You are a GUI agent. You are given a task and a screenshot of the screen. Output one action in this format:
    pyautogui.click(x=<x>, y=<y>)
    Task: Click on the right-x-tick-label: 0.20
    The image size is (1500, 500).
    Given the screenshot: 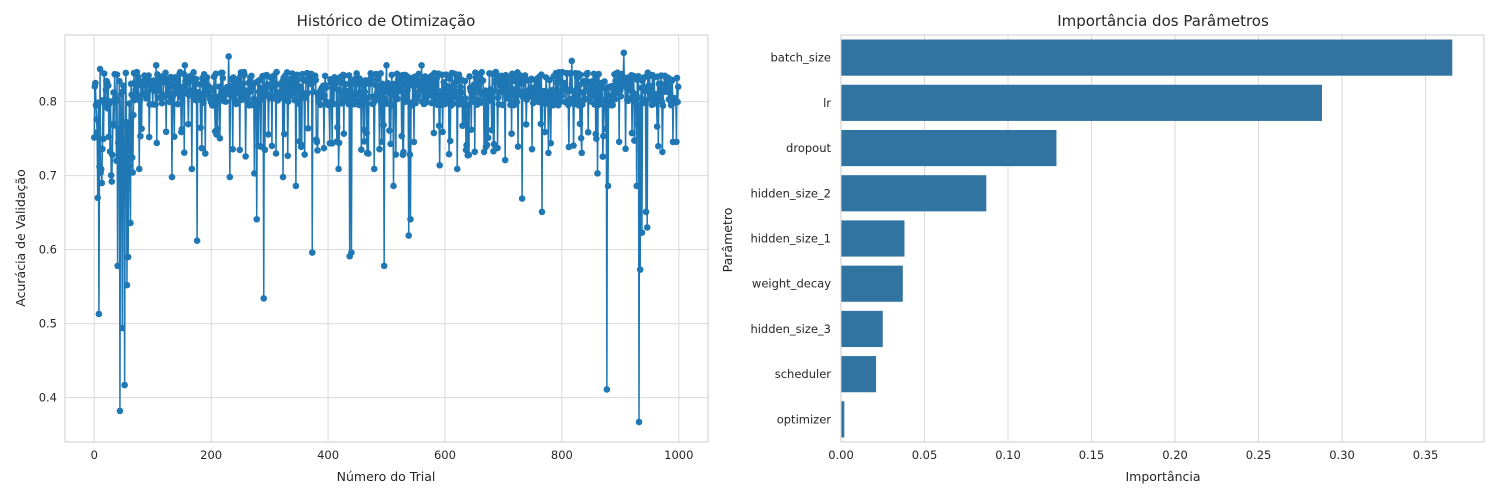 What is the action you would take?
    pyautogui.click(x=1175, y=455)
    